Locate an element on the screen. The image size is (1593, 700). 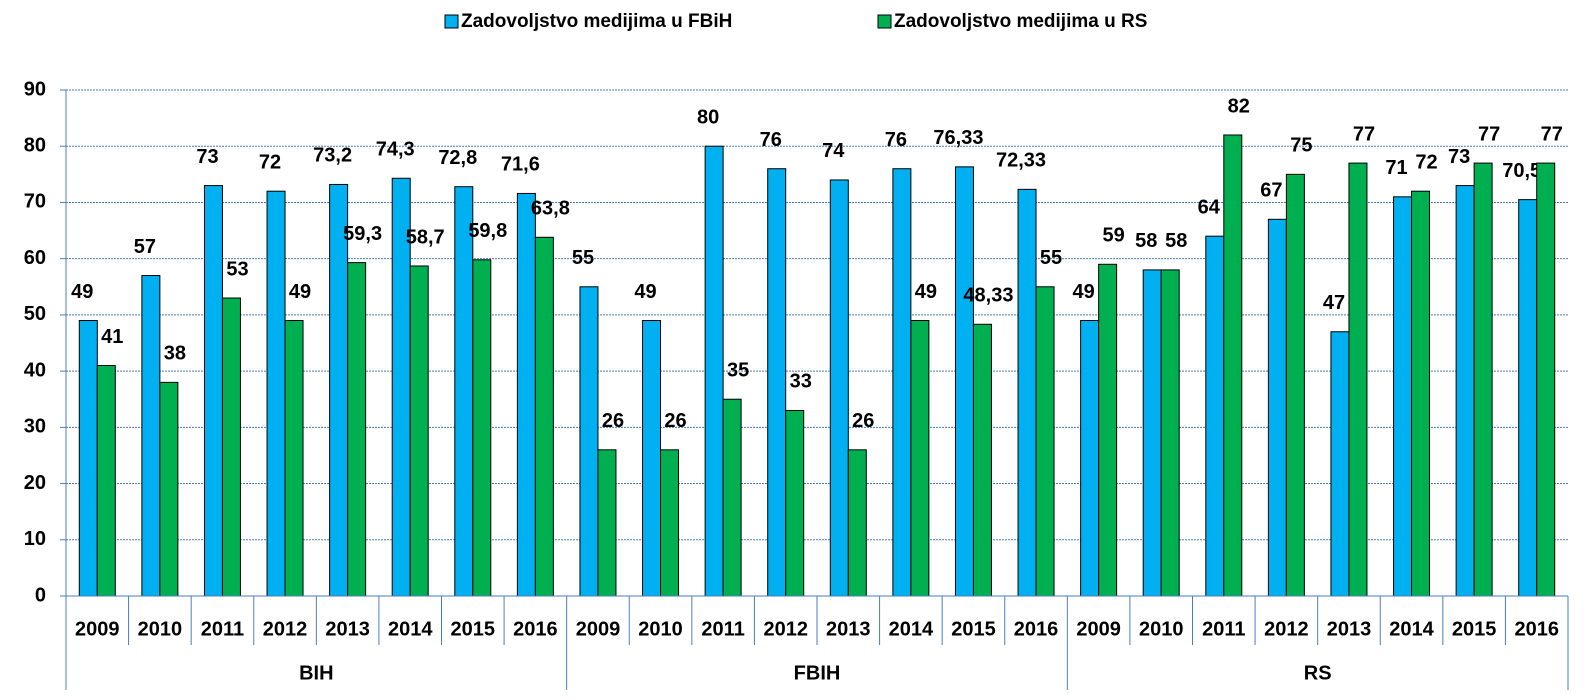
group-label: BIH is located at coordinates (316, 673).